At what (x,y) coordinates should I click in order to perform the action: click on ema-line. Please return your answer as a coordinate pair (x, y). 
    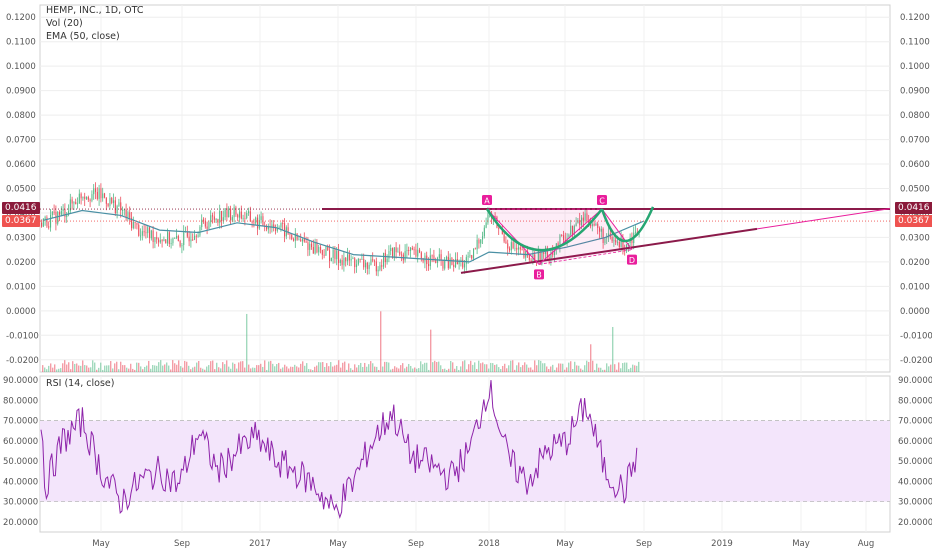
    Looking at the image, I should click on (344, 236).